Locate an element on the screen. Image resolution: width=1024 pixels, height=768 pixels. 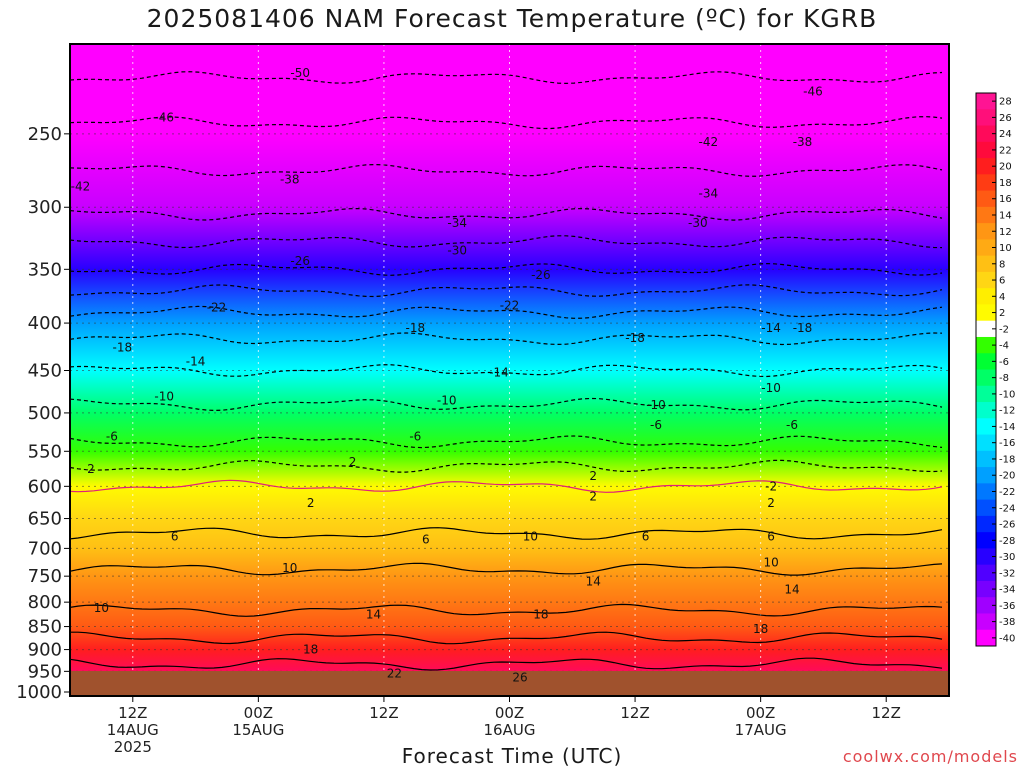
y-tick-label: 600 is located at coordinates (45, 486).